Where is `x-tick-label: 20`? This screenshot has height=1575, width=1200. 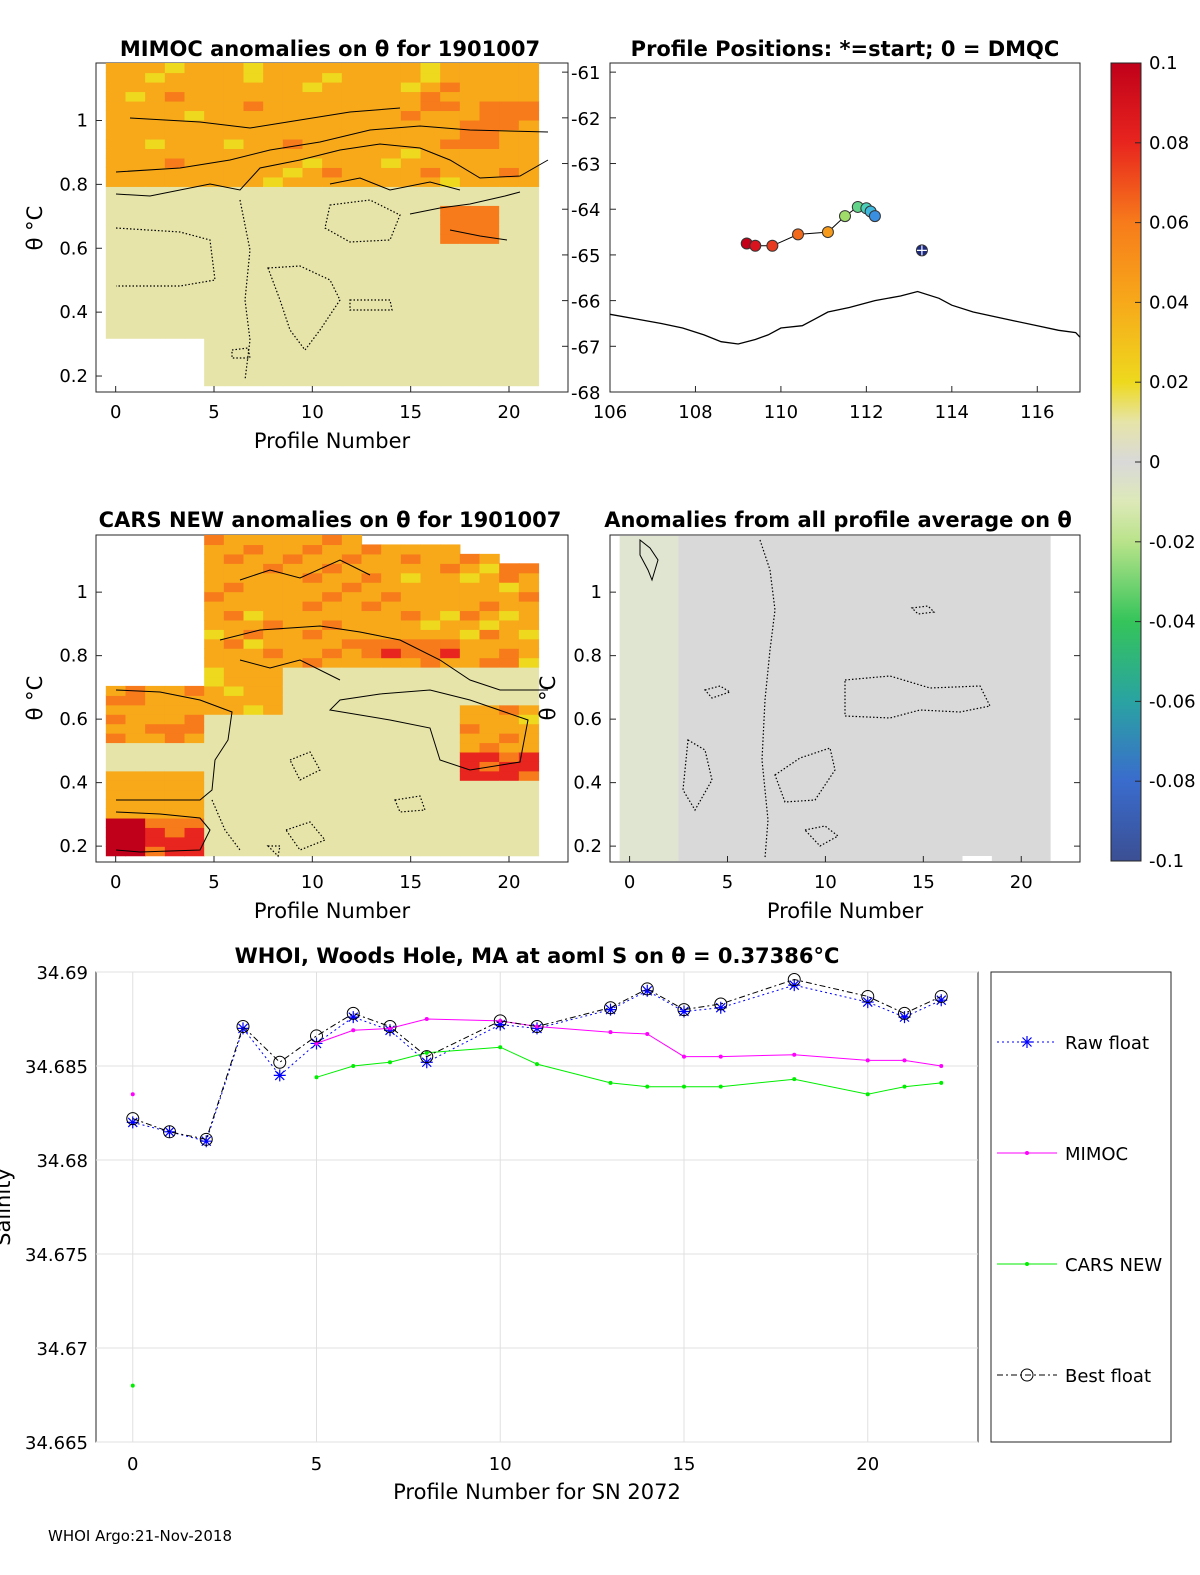 x-tick-label: 20 is located at coordinates (1021, 882).